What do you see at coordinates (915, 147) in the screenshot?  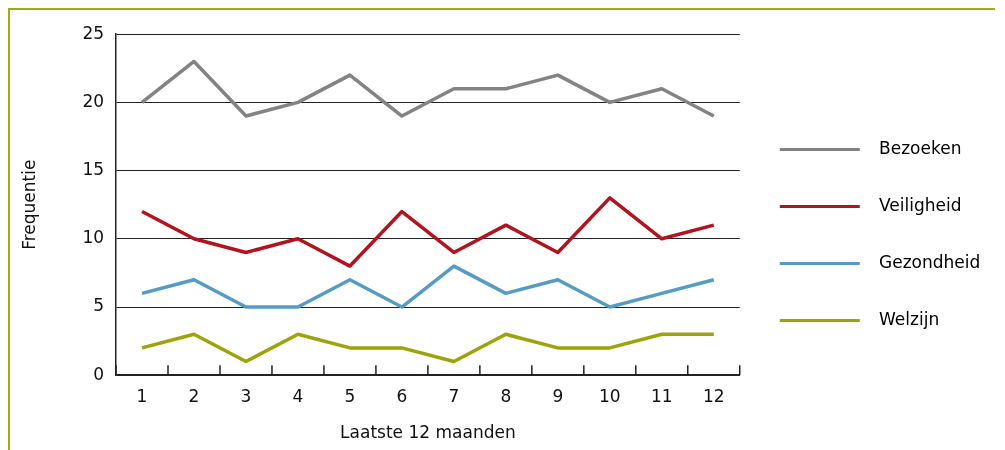 I see `legend-label: Bezoeken` at bounding box center [915, 147].